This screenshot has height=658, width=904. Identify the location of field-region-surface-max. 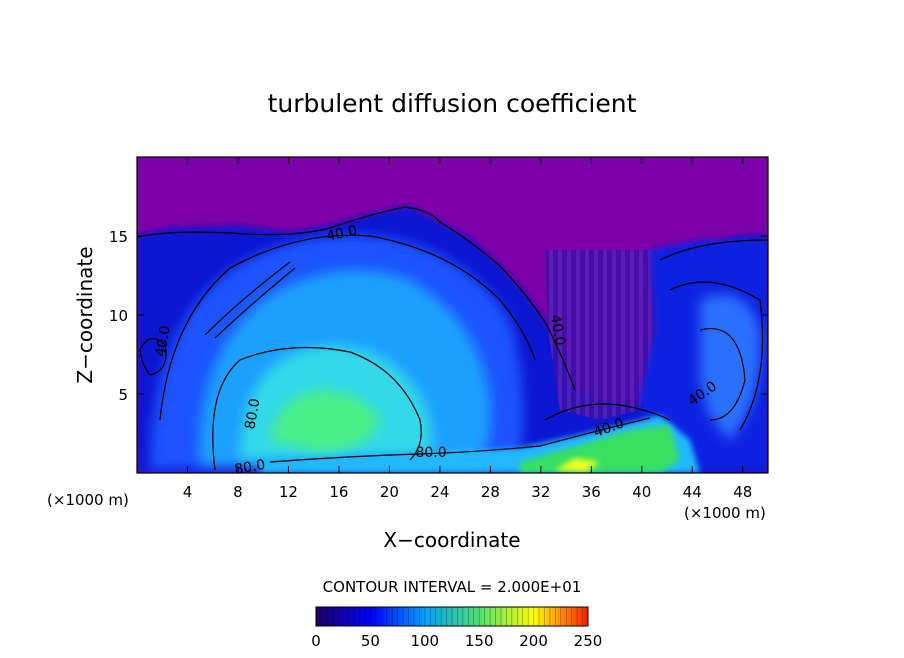
(577, 465).